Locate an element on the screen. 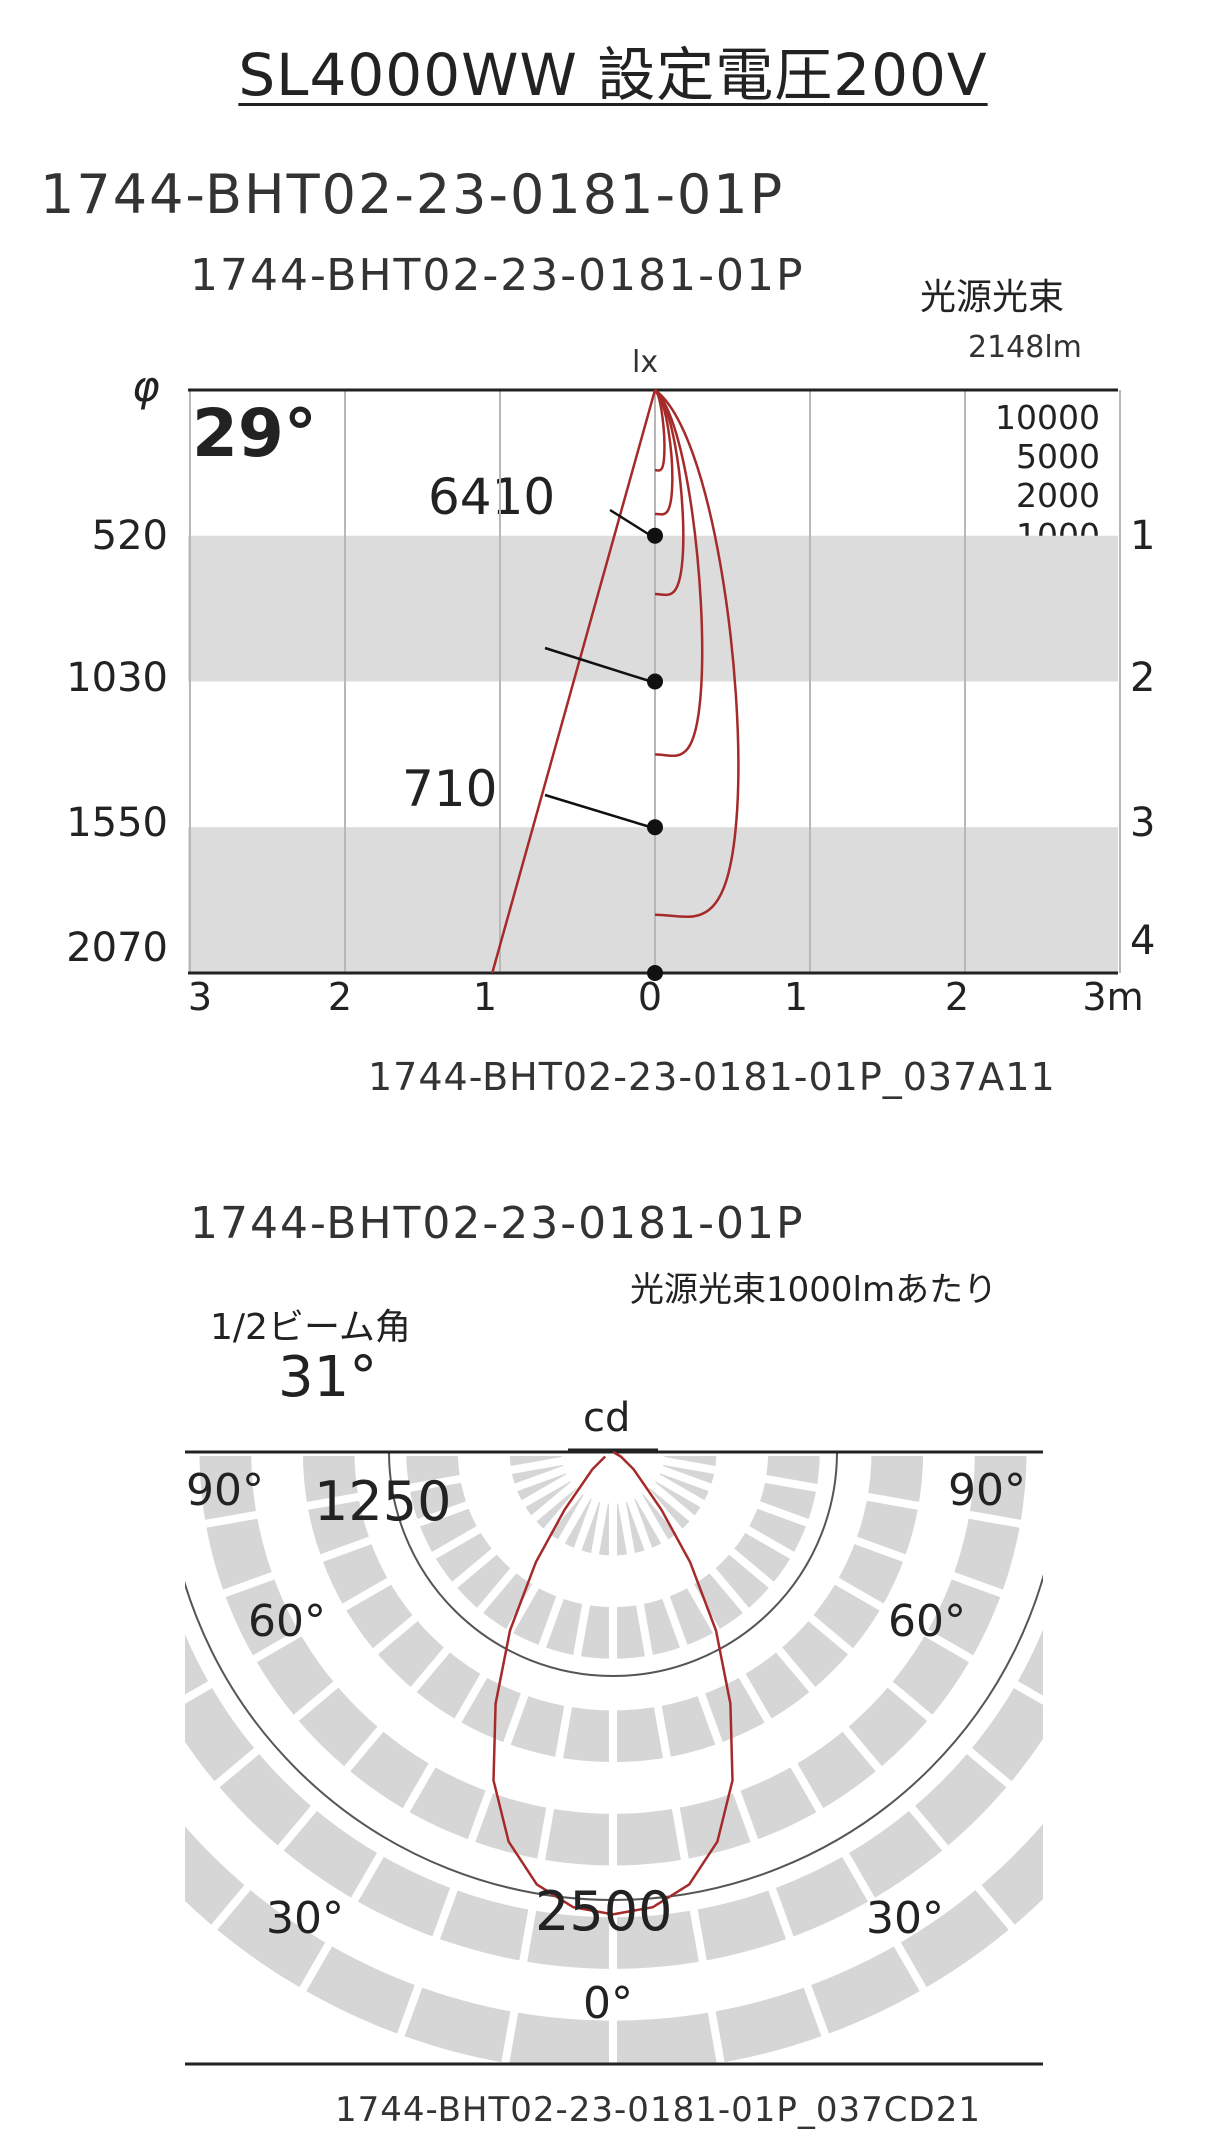  leader-line-1m is located at coordinates (630, 522).